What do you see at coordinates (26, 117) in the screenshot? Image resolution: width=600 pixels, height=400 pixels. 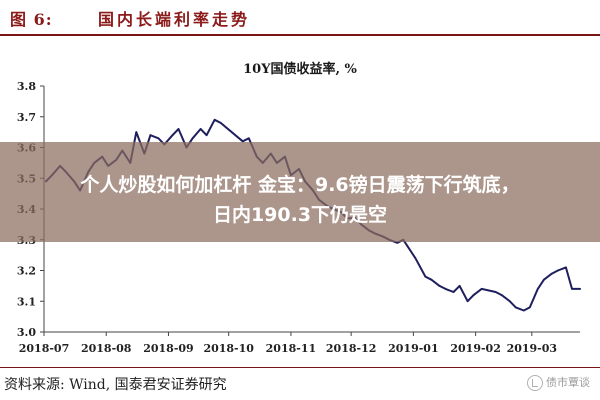 I see `y-tick-label: 3.7` at bounding box center [26, 117].